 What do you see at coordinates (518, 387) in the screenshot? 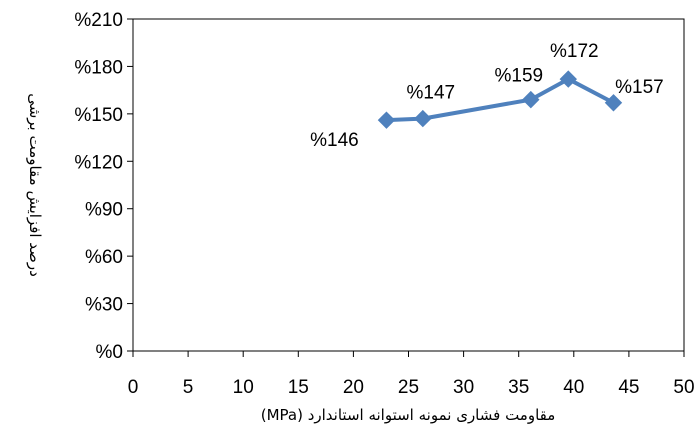
I see `x-tick-label: 35` at bounding box center [518, 387].